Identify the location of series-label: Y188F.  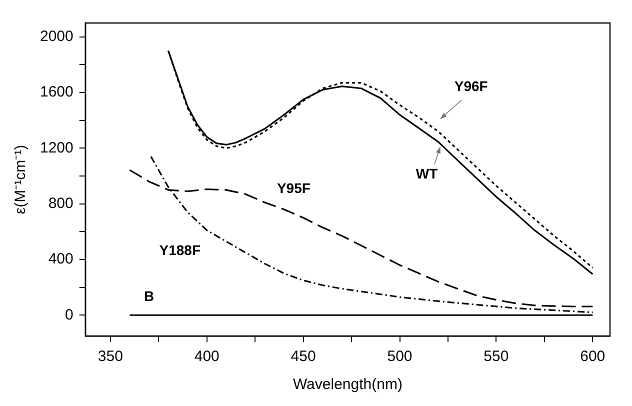
(180, 250).